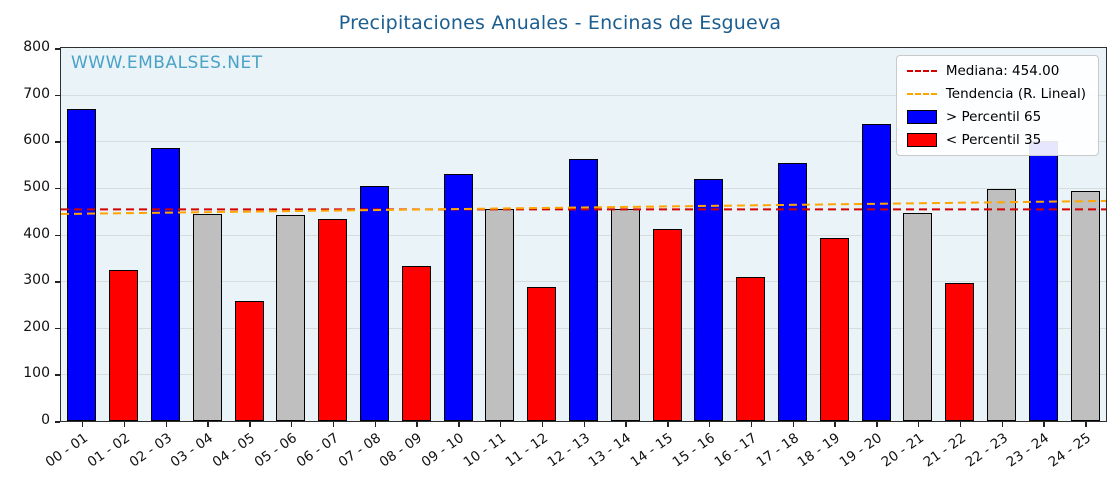  I want to click on x-tick-label: 02 - 03, so click(150, 450).